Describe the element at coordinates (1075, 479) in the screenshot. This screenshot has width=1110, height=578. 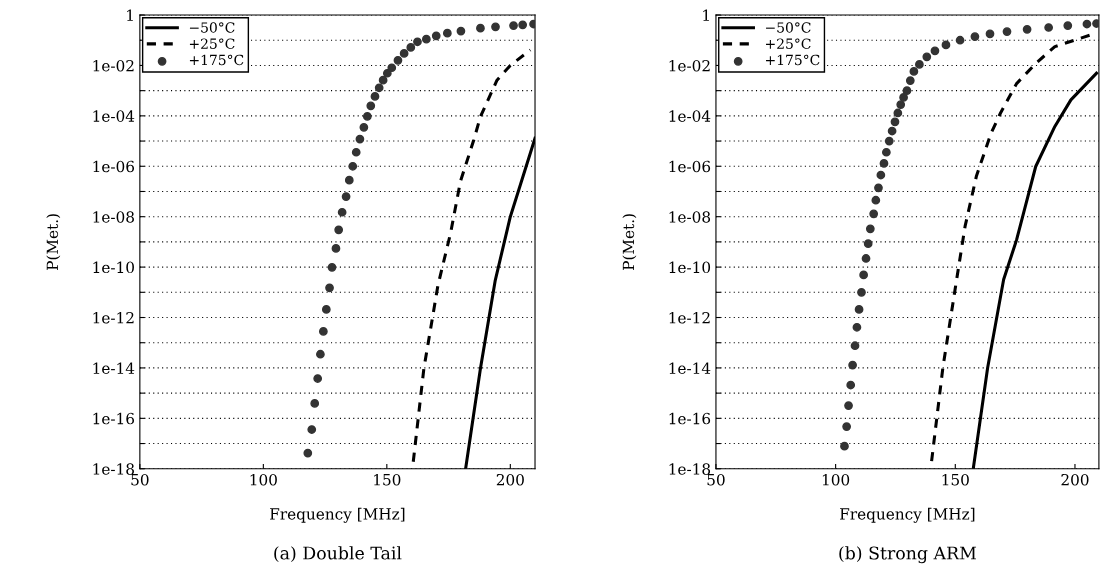
I see `x-tick-label: 200` at that location.